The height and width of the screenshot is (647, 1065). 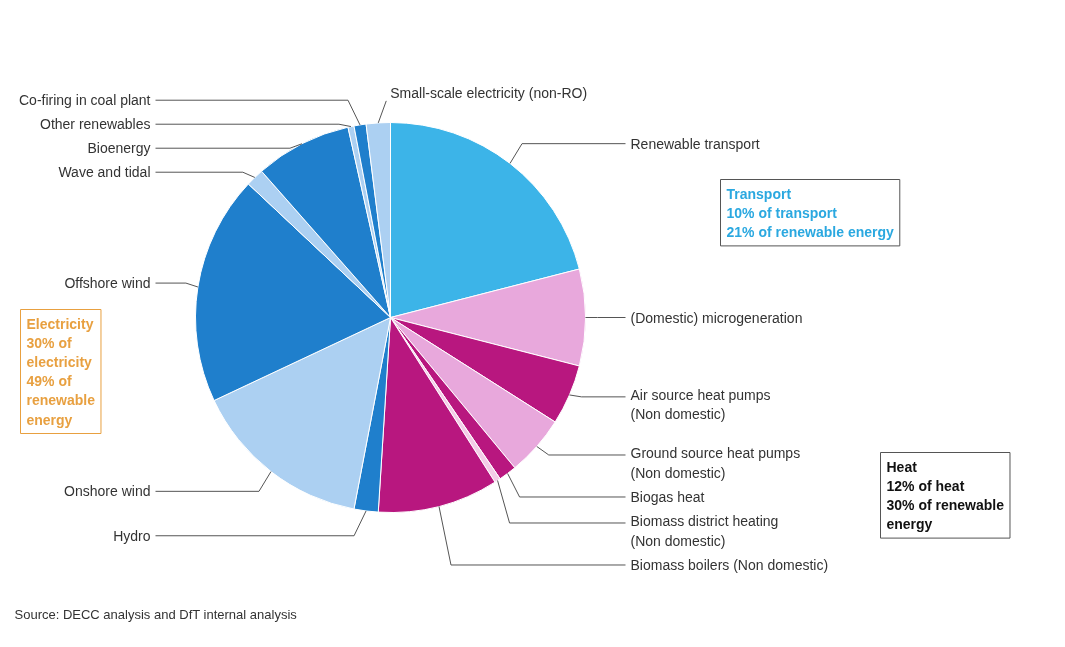 What do you see at coordinates (704, 531) in the screenshot?
I see `slice-label: Biomass district heating (Non domestic)` at bounding box center [704, 531].